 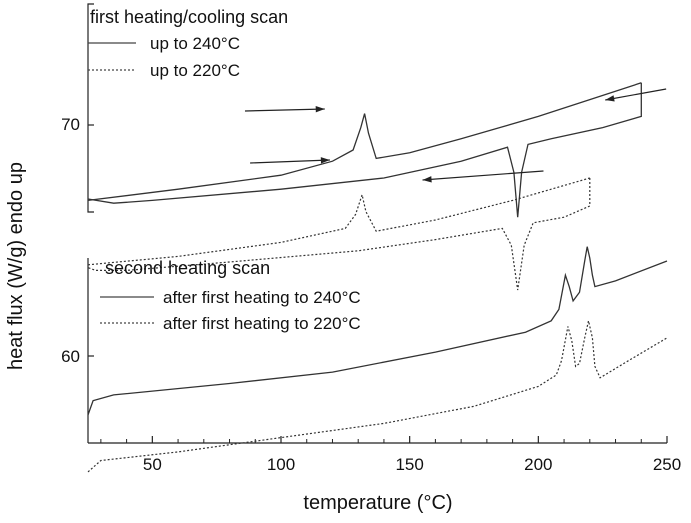 I want to click on cooling-arrow-dotted-head, so click(x=427, y=179).